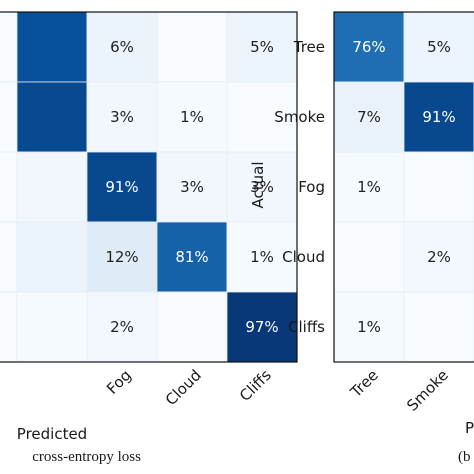  I want to click on y-tick-label: Cloud, so click(303, 257).